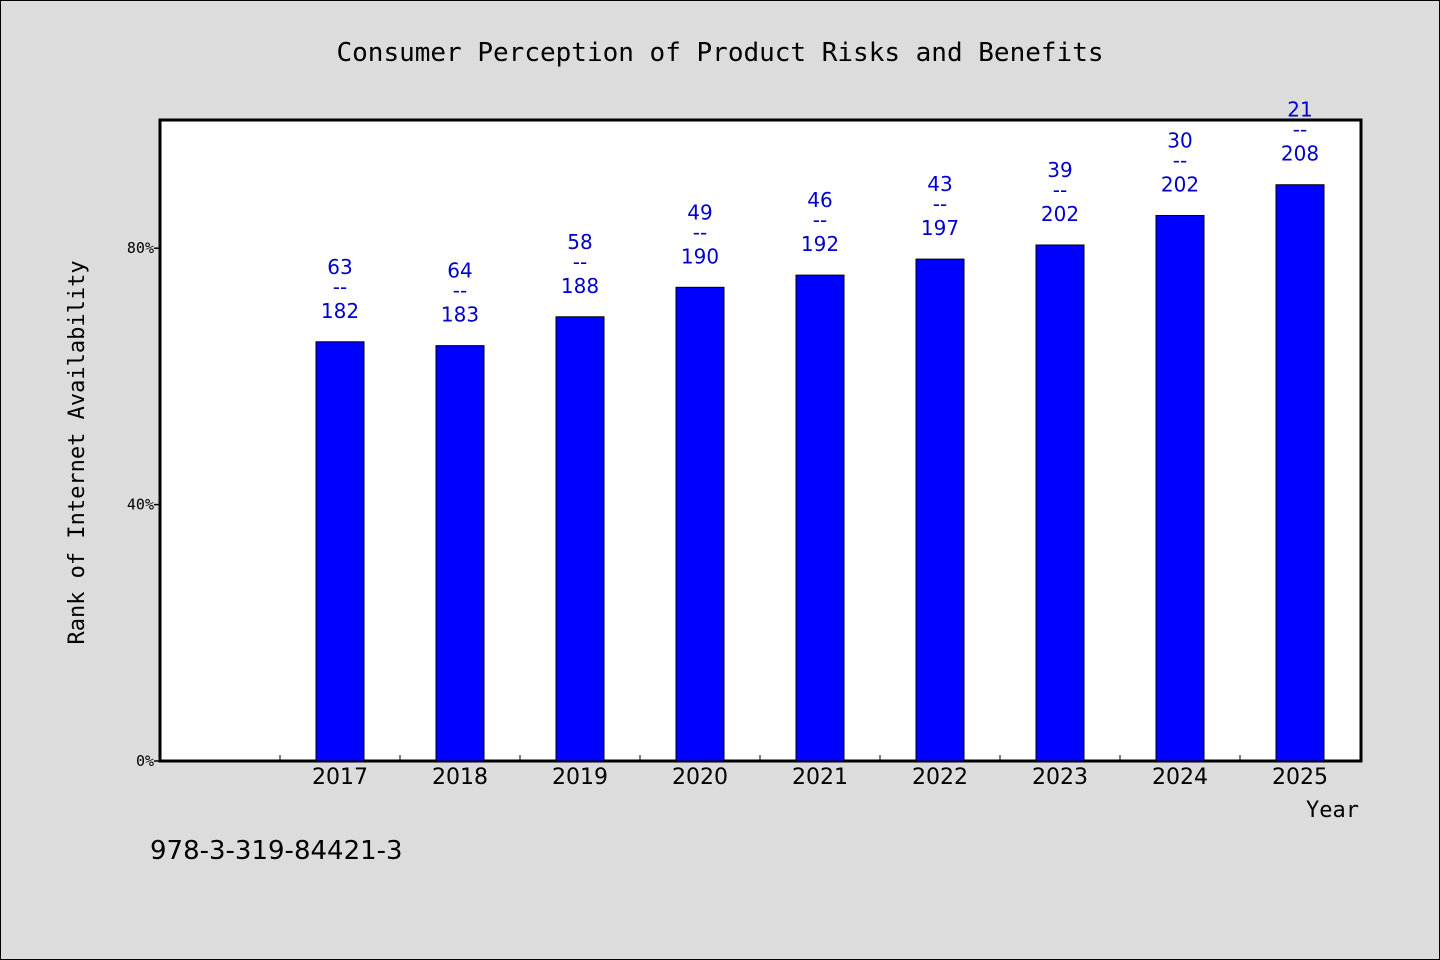  I want to click on data-label-top: 43, so click(939, 184).